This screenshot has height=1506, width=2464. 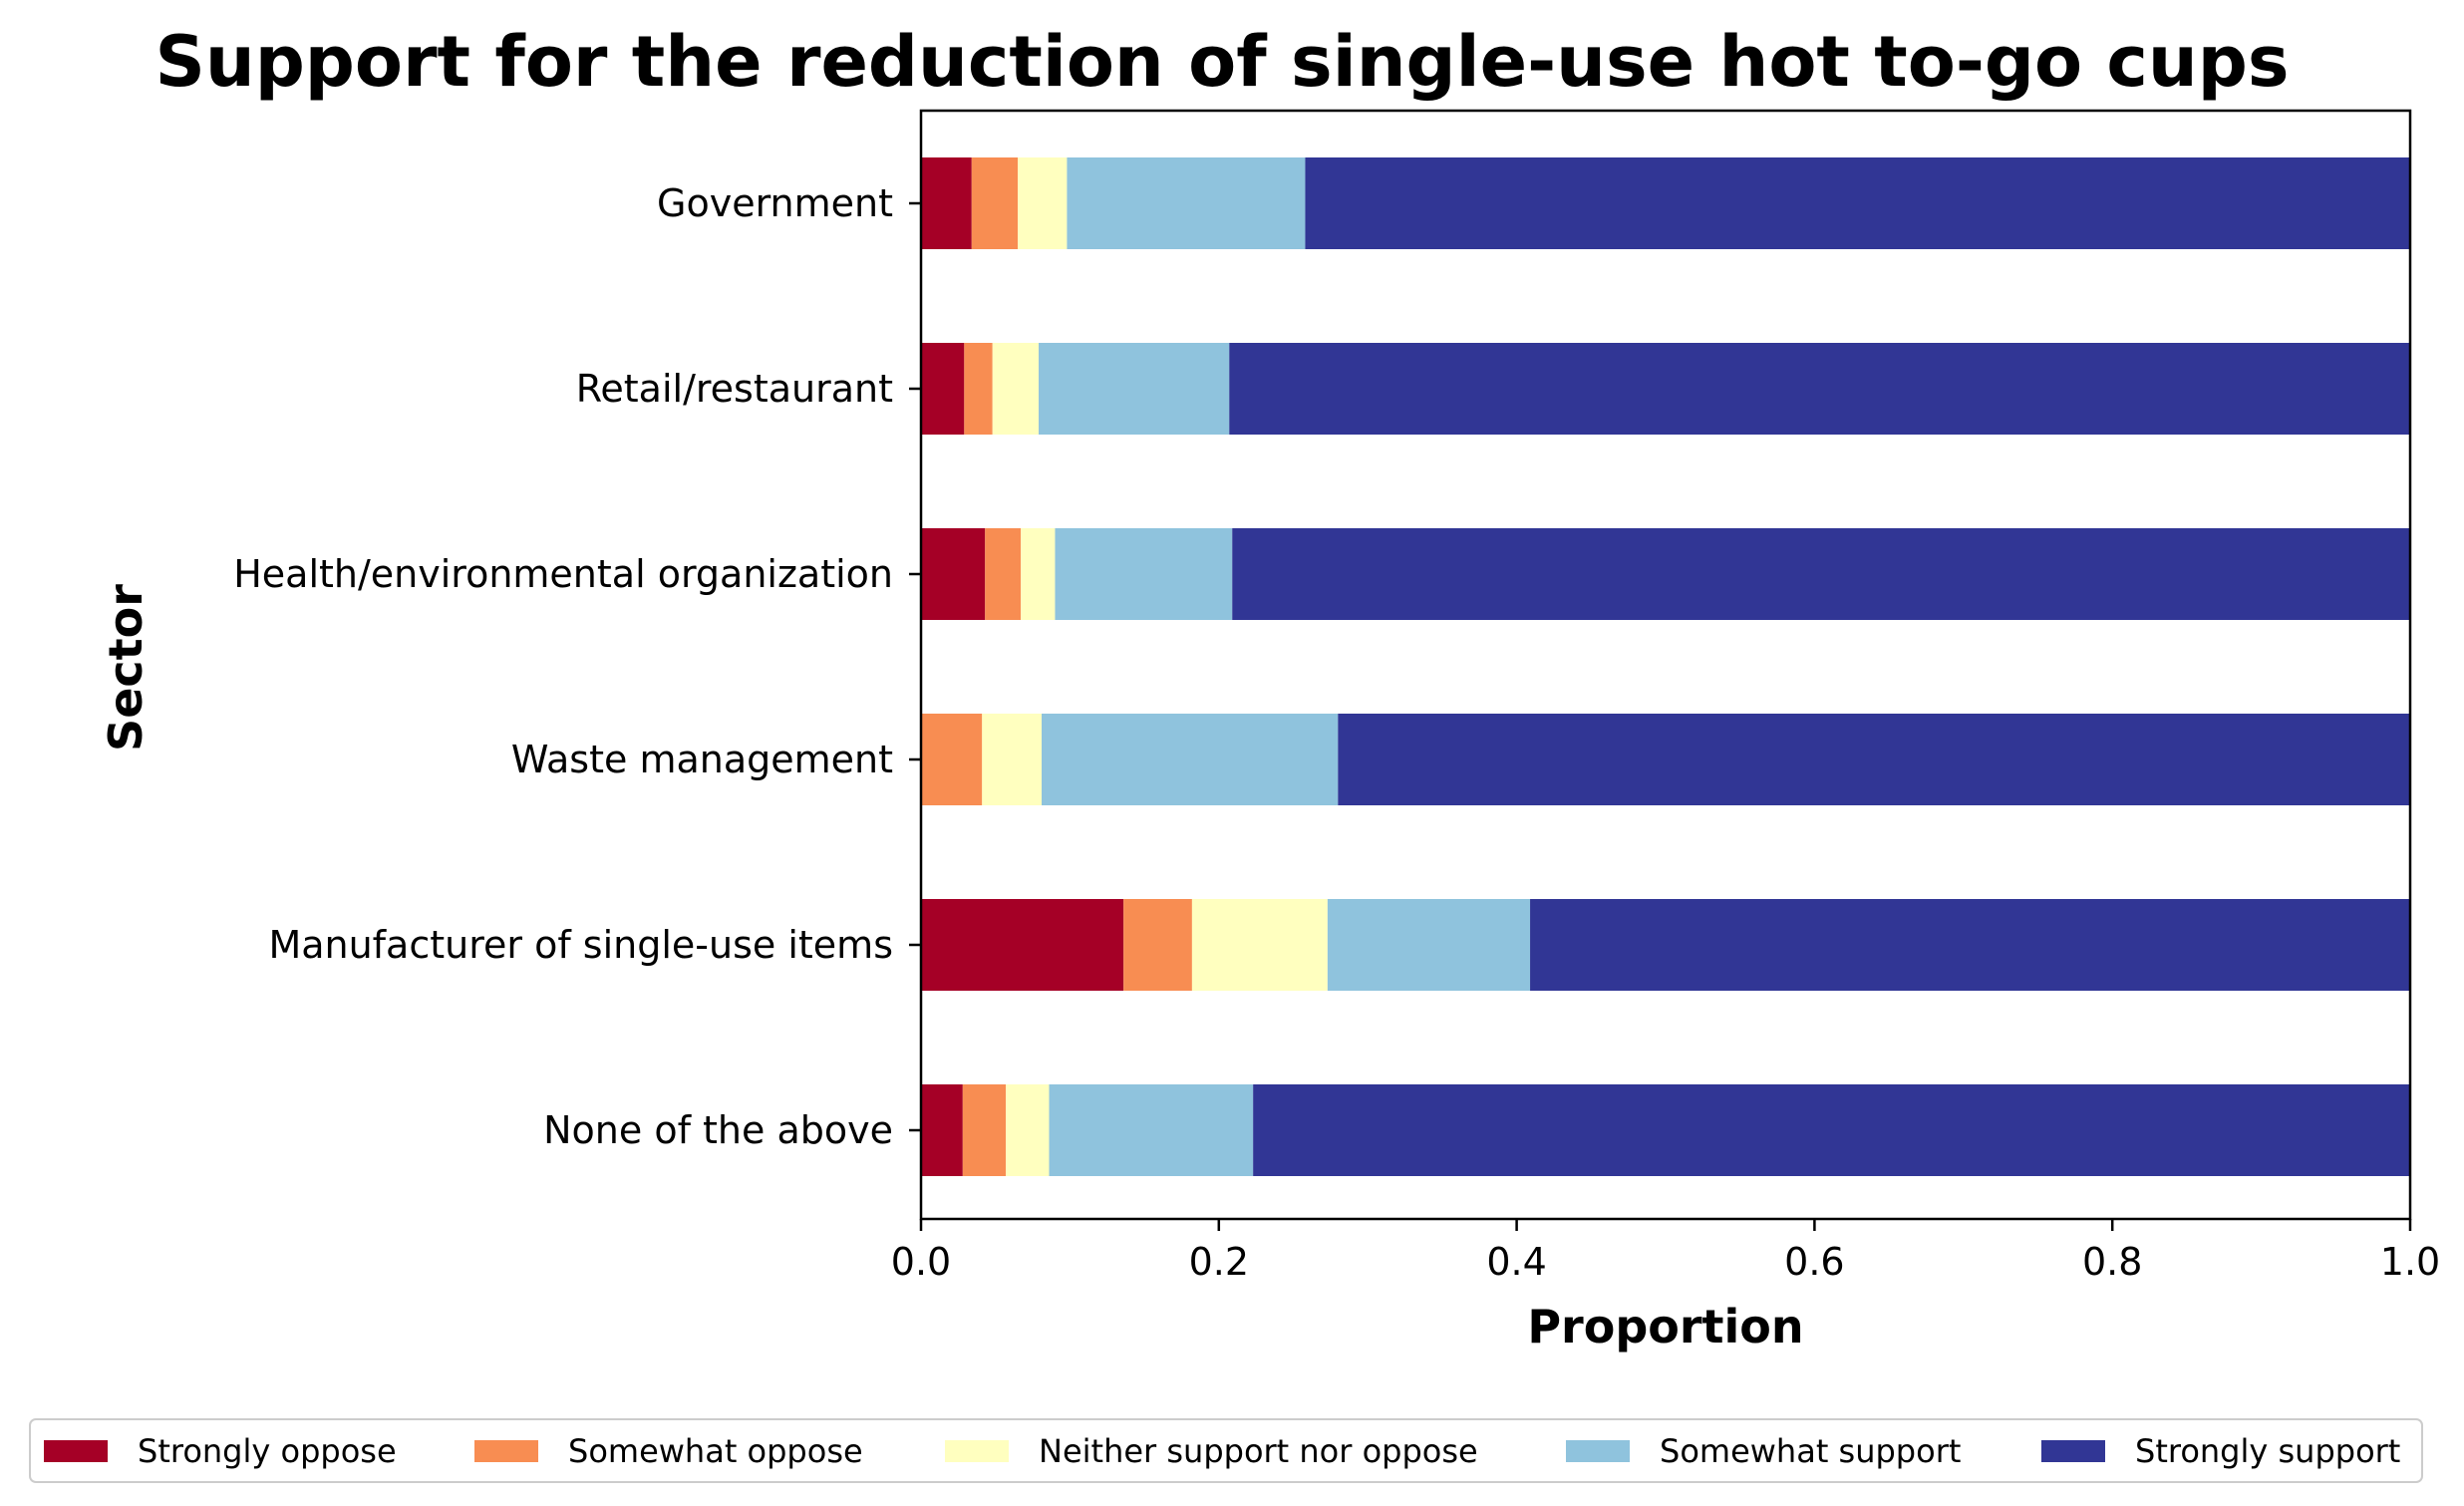 What do you see at coordinates (1219, 1262) in the screenshot?
I see `x-tick-label: 0.2` at bounding box center [1219, 1262].